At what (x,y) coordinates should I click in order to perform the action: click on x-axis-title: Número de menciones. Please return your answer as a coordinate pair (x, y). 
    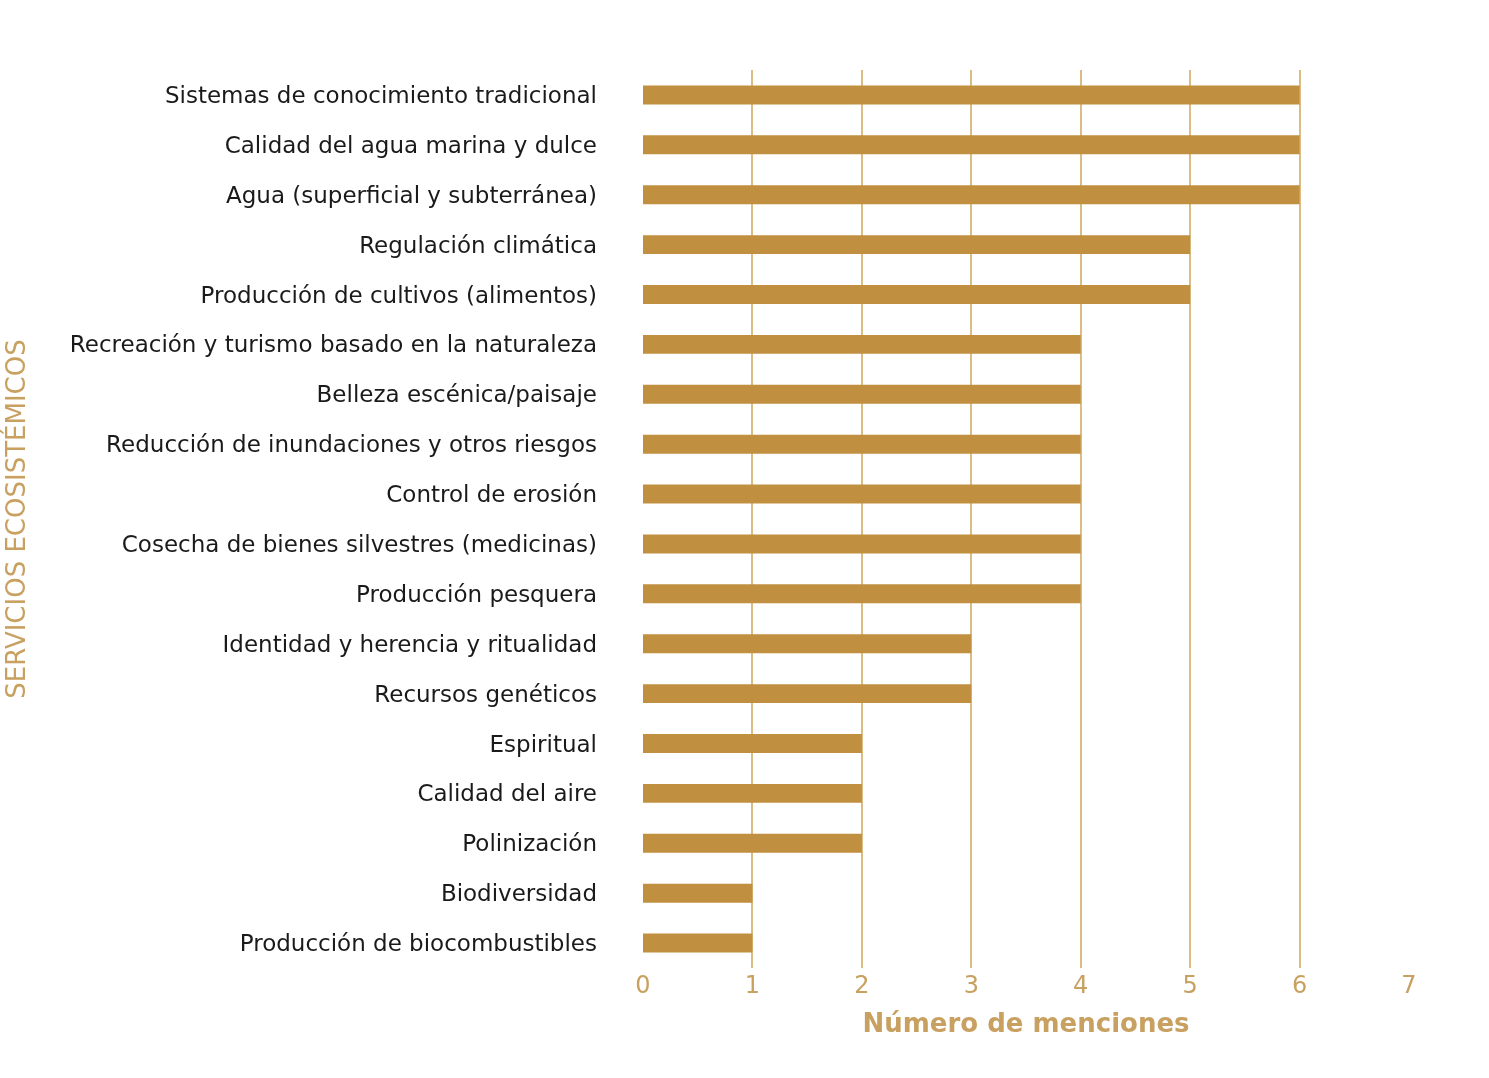
    Looking at the image, I should click on (1026, 1022).